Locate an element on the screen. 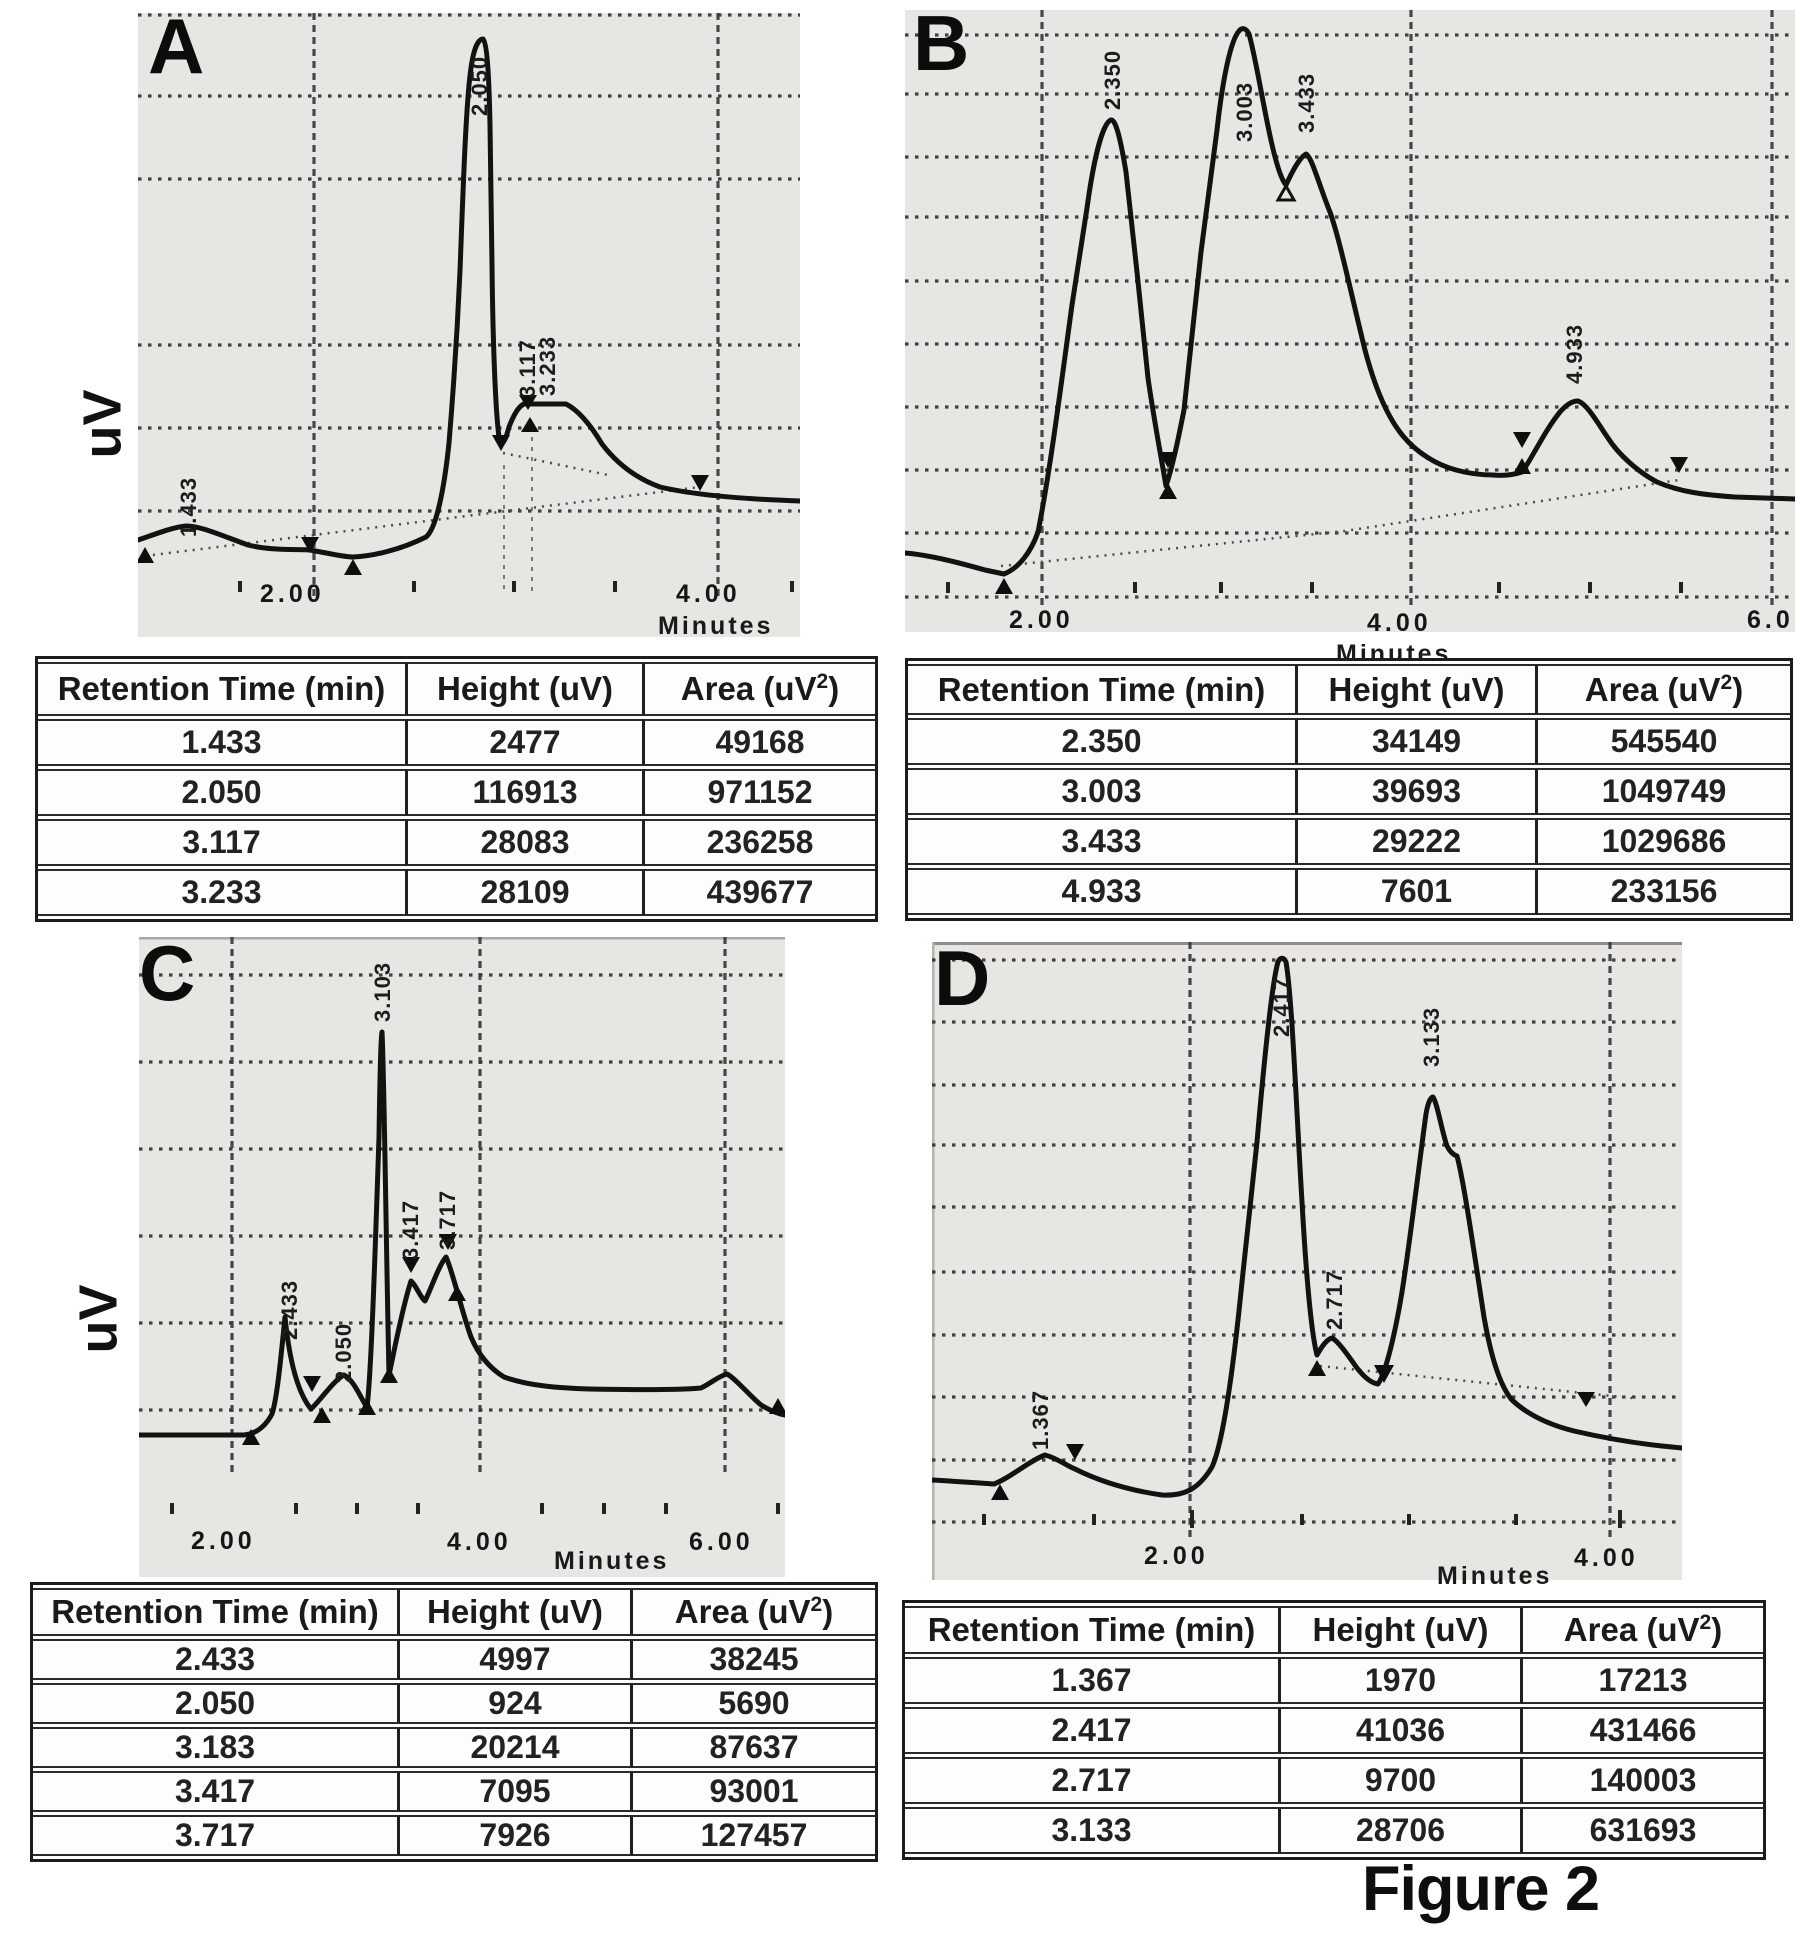 The width and height of the screenshot is (1800, 1933). svg-text: 3.133 is located at coordinates (1431, 1037).